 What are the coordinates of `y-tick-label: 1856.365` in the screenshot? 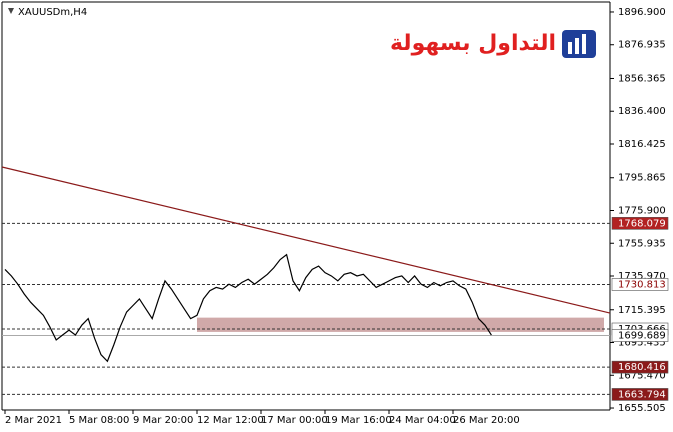 It's located at (642, 78).